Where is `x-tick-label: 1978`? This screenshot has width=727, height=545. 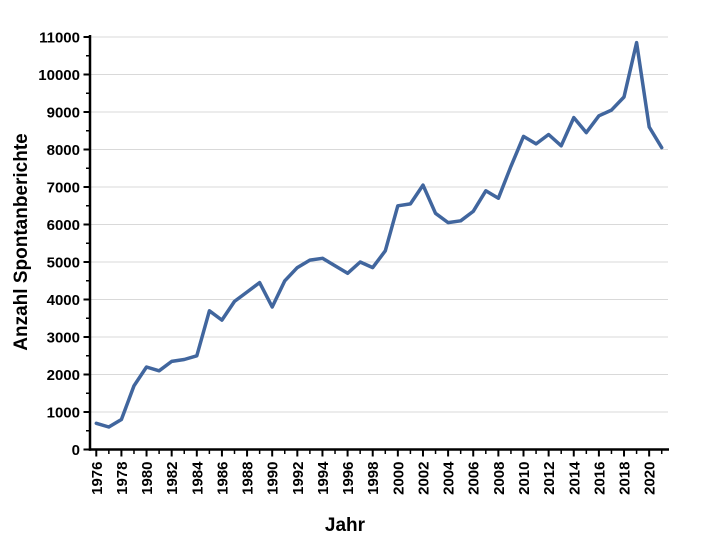
x-tick-label: 1978 is located at coordinates (122, 478).